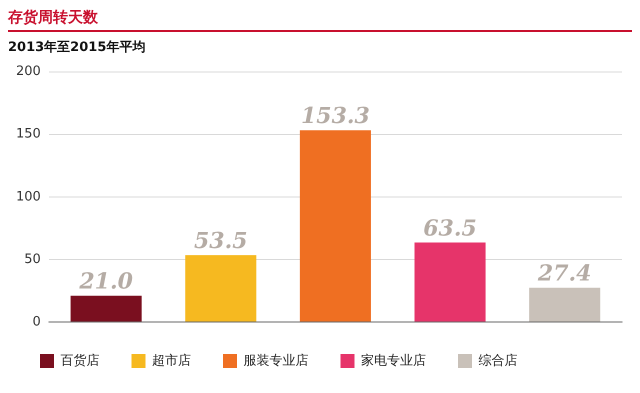  Describe the element at coordinates (498, 360) in the screenshot. I see `legend-label: 综合店` at that location.